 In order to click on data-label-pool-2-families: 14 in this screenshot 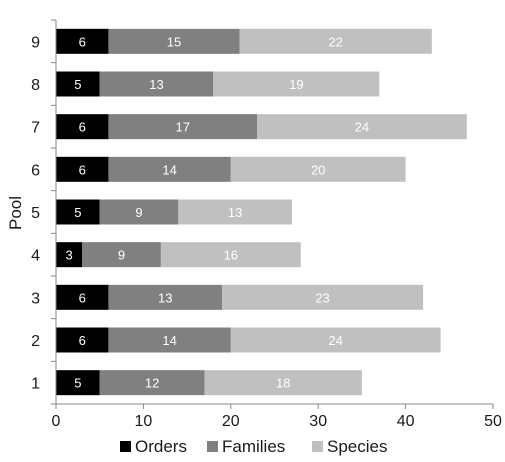, I will do `click(169, 340)`.